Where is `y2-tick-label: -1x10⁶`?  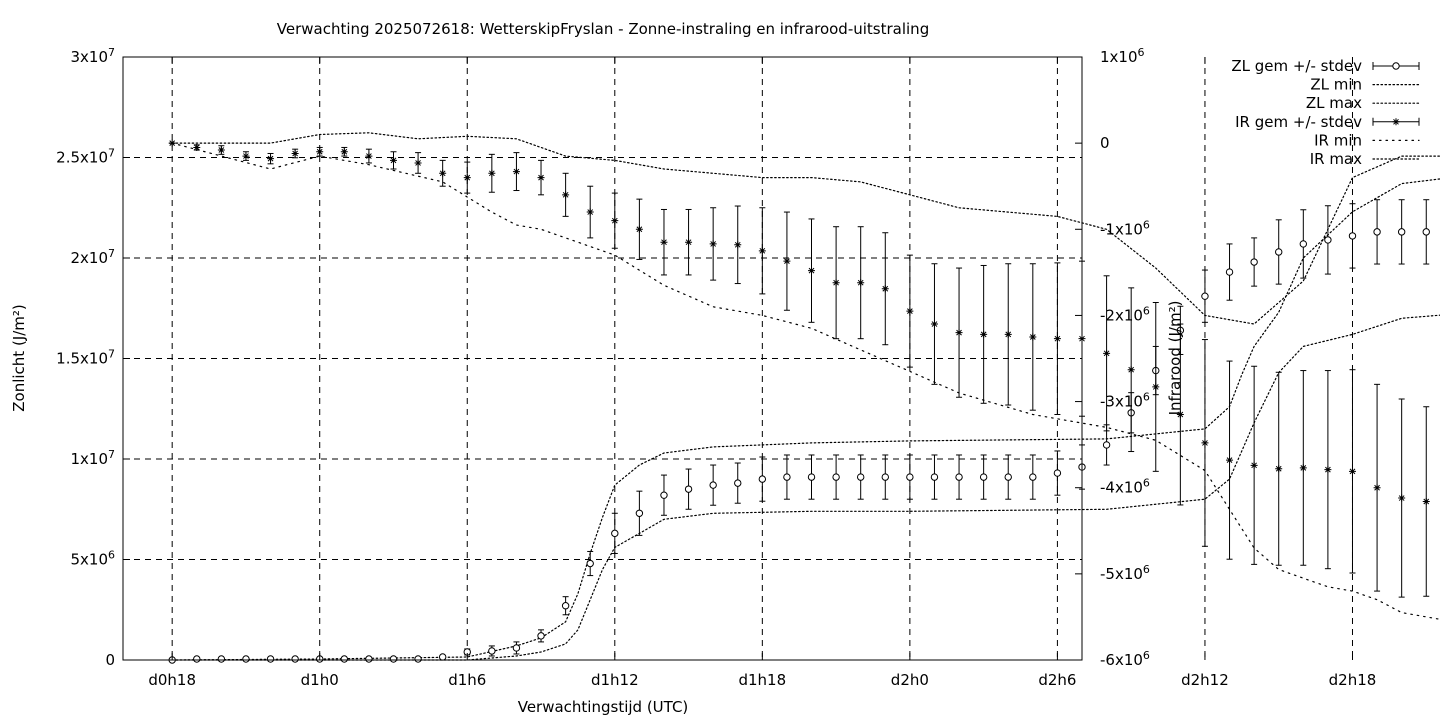
y2-tick-label: -1x10⁶ is located at coordinates (1125, 228).